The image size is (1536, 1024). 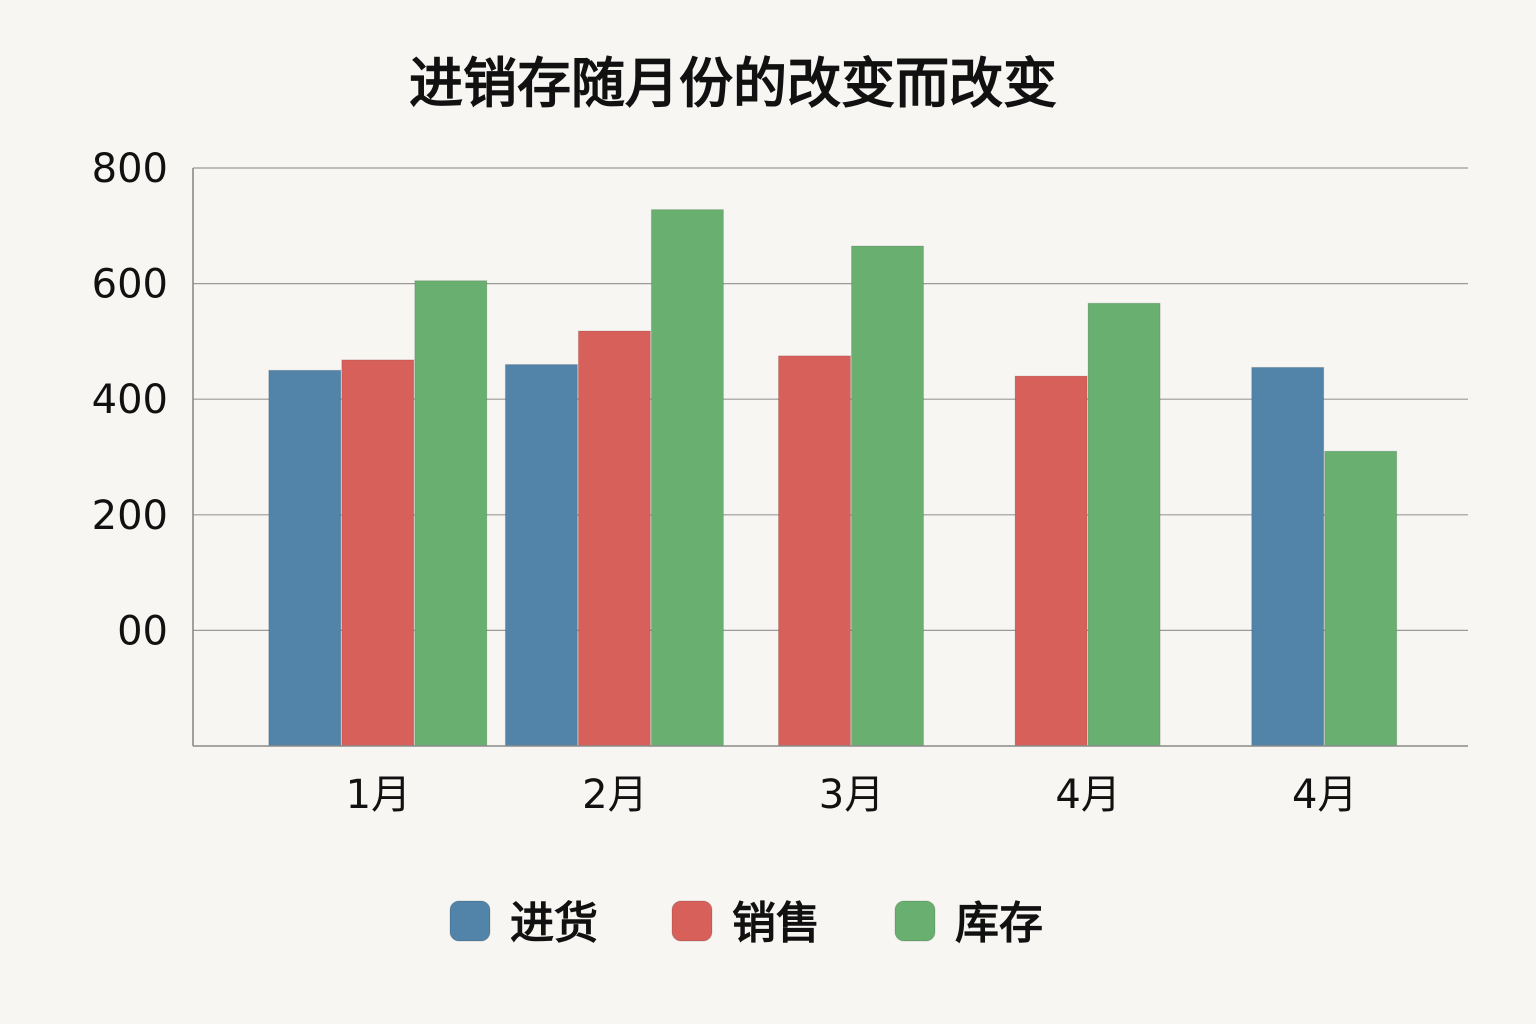 What do you see at coordinates (776, 923) in the screenshot?
I see `legend-label: 销售` at bounding box center [776, 923].